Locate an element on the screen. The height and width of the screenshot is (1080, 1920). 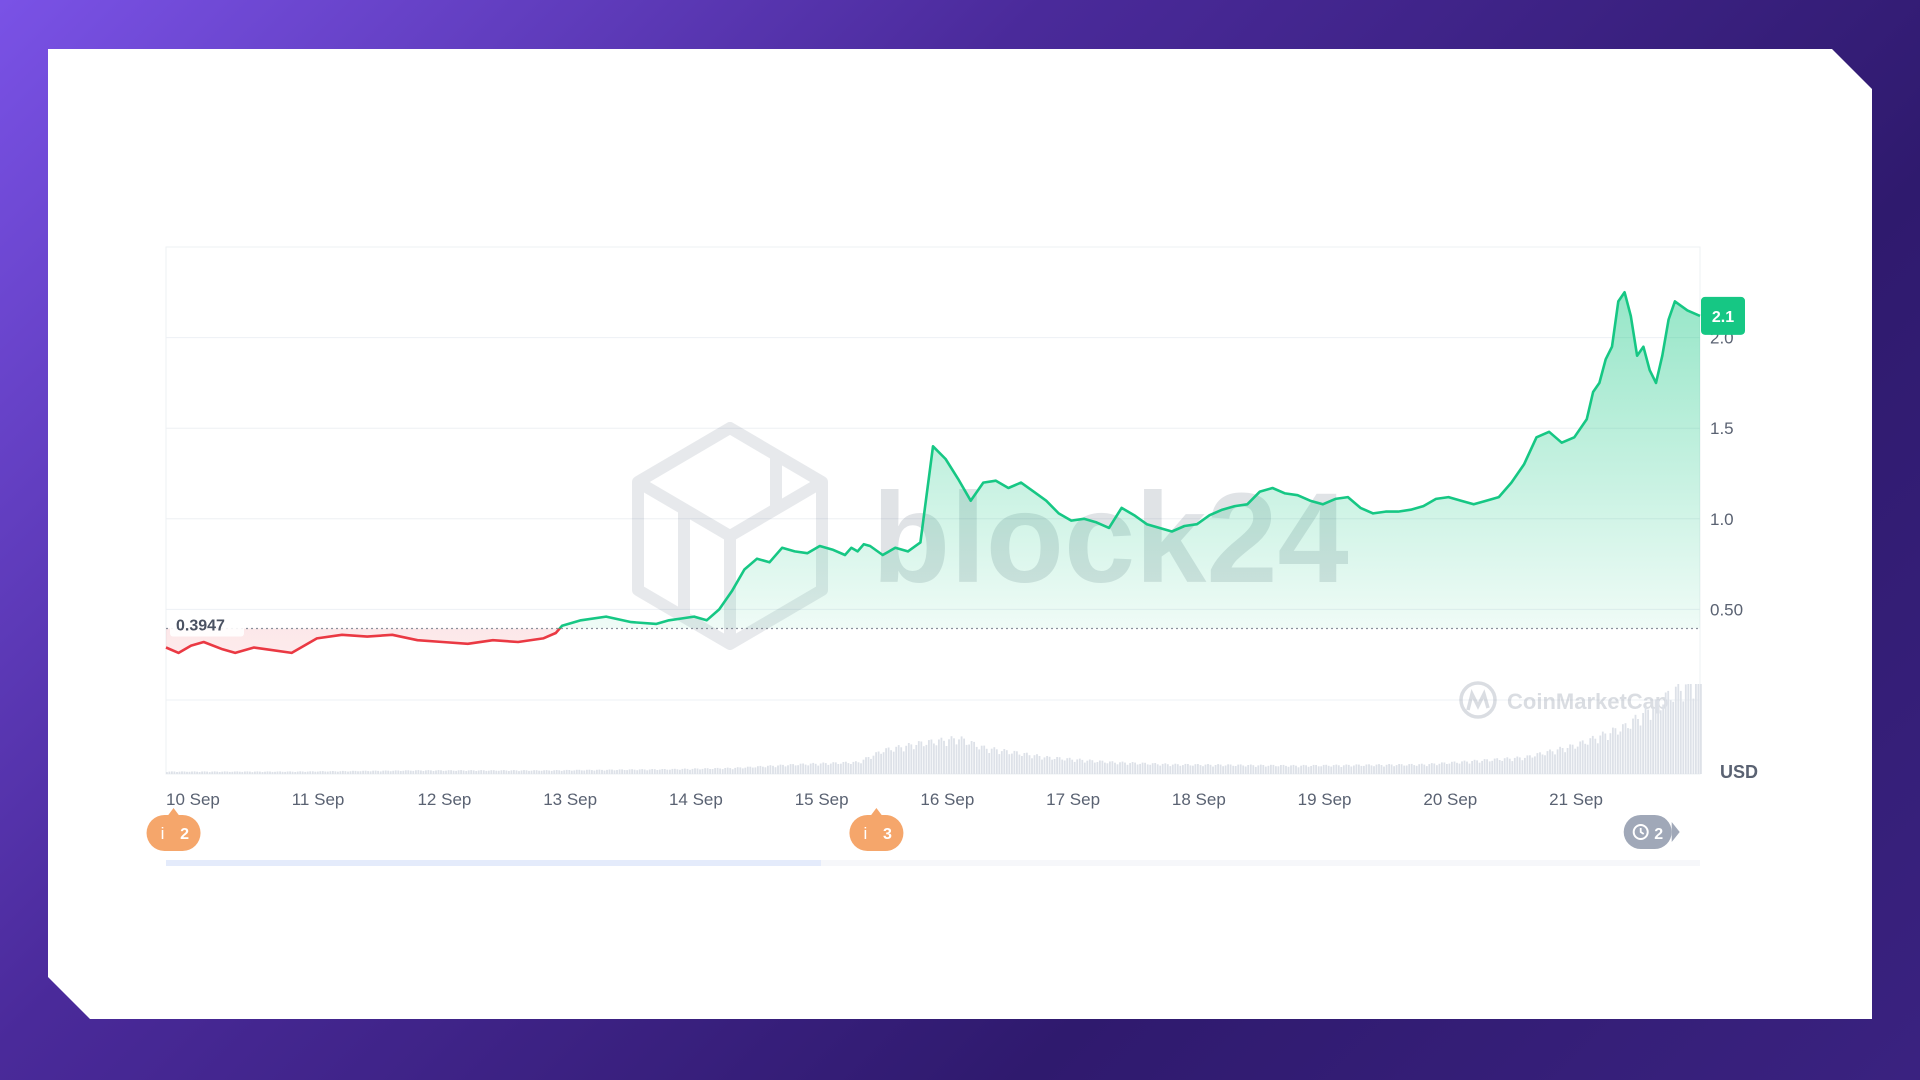
x-tick-label: 18 Sep is located at coordinates (1199, 799).